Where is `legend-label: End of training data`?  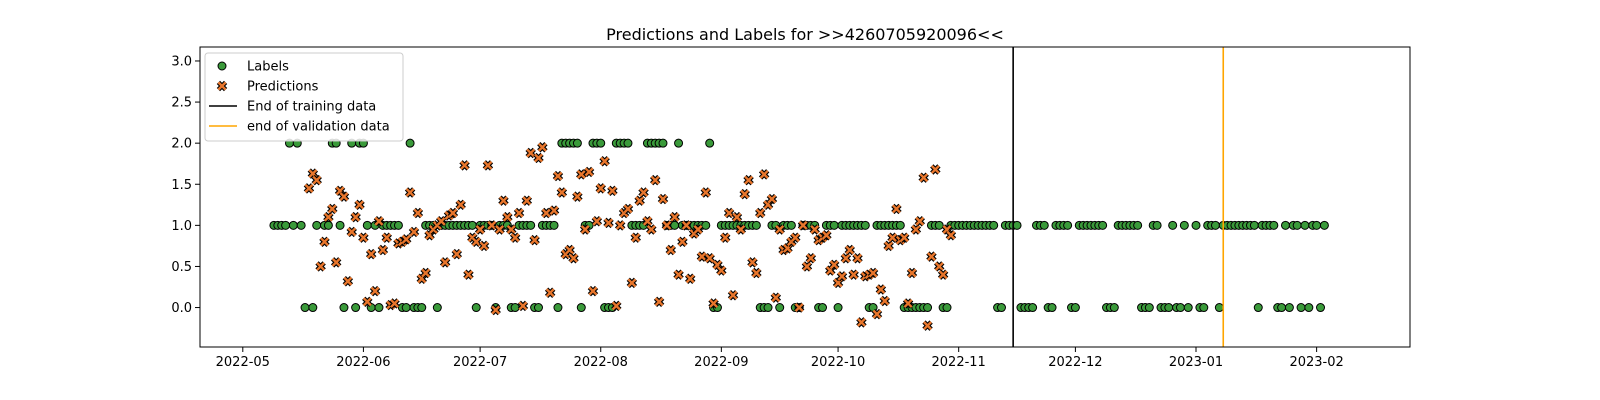
legend-label: End of training data is located at coordinates (311, 107).